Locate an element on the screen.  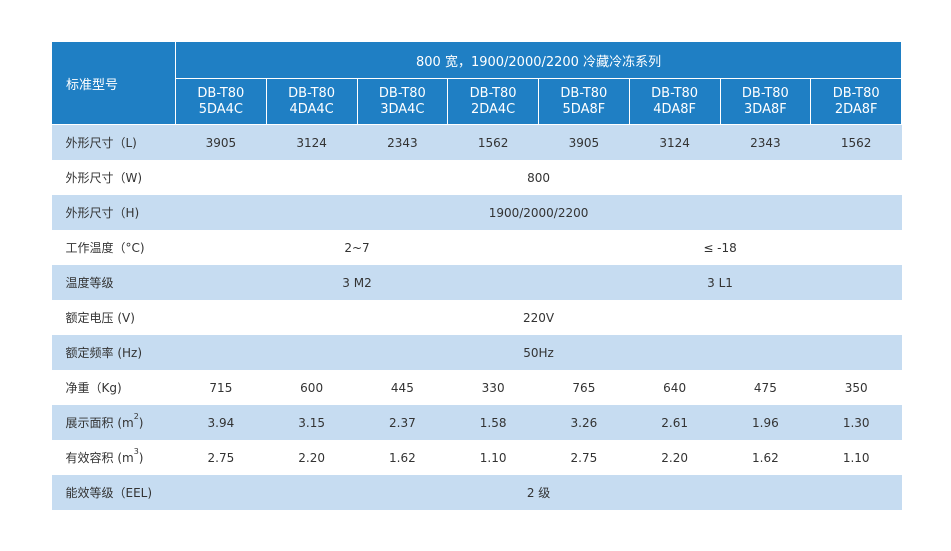
cell-value: 1.58 is located at coordinates (493, 422).